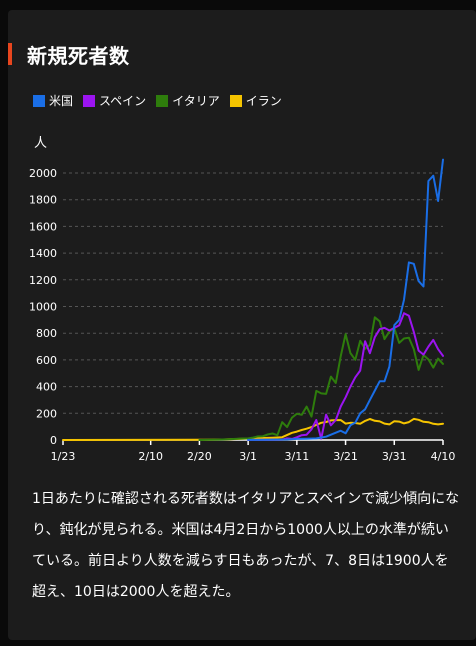 Image resolution: width=476 pixels, height=646 pixels. I want to click on y-tick-label-1600: 1600, so click(43, 226).